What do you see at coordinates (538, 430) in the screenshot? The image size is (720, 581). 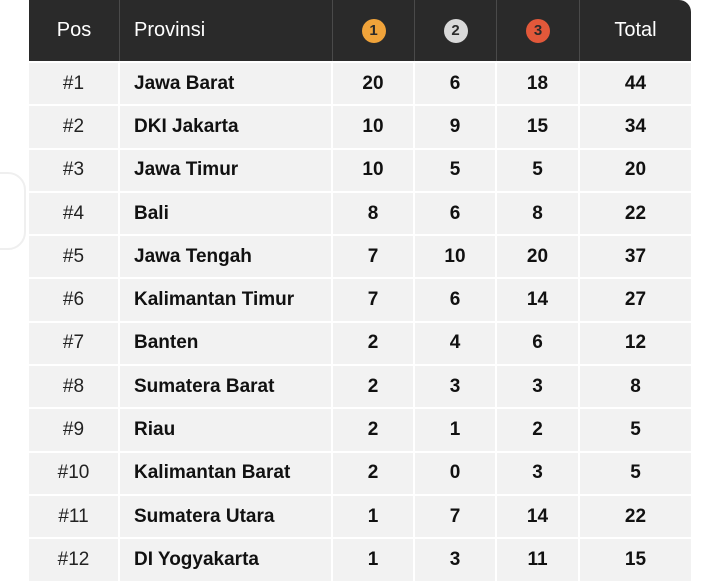 I see `row-bronze: 2` at bounding box center [538, 430].